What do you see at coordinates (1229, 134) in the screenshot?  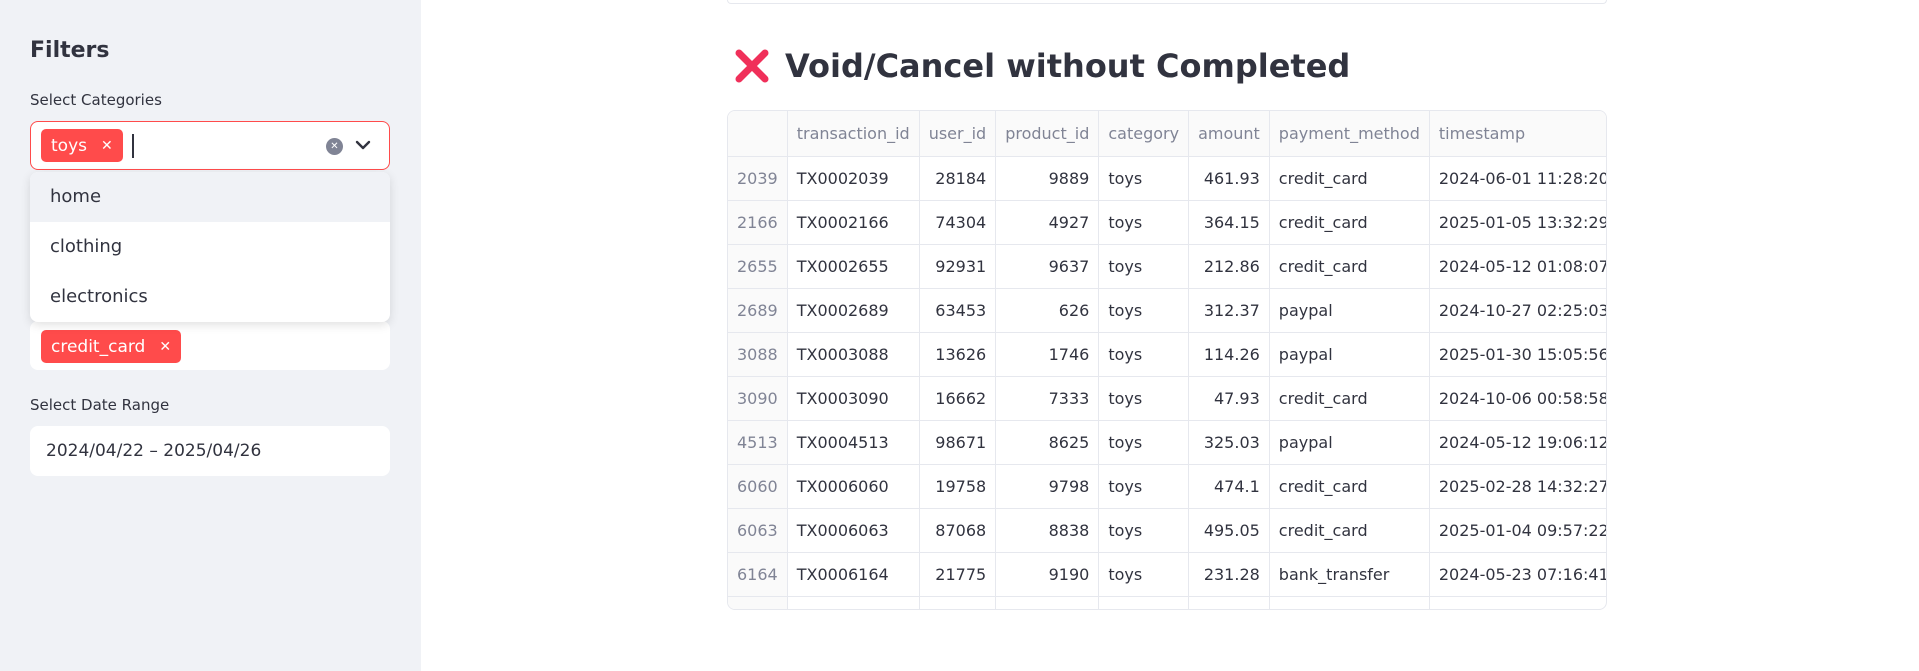 I see `column-header: amount` at bounding box center [1229, 134].